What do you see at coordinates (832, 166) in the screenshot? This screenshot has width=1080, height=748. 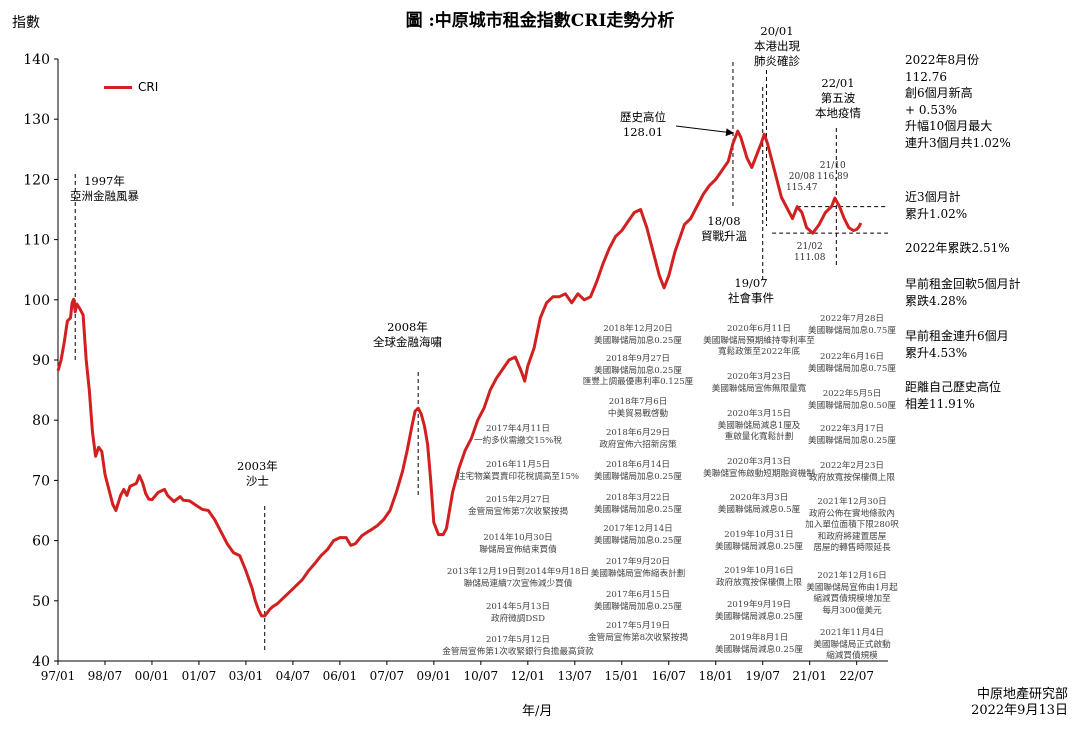 I see `annotation-line: 21/10` at bounding box center [832, 166].